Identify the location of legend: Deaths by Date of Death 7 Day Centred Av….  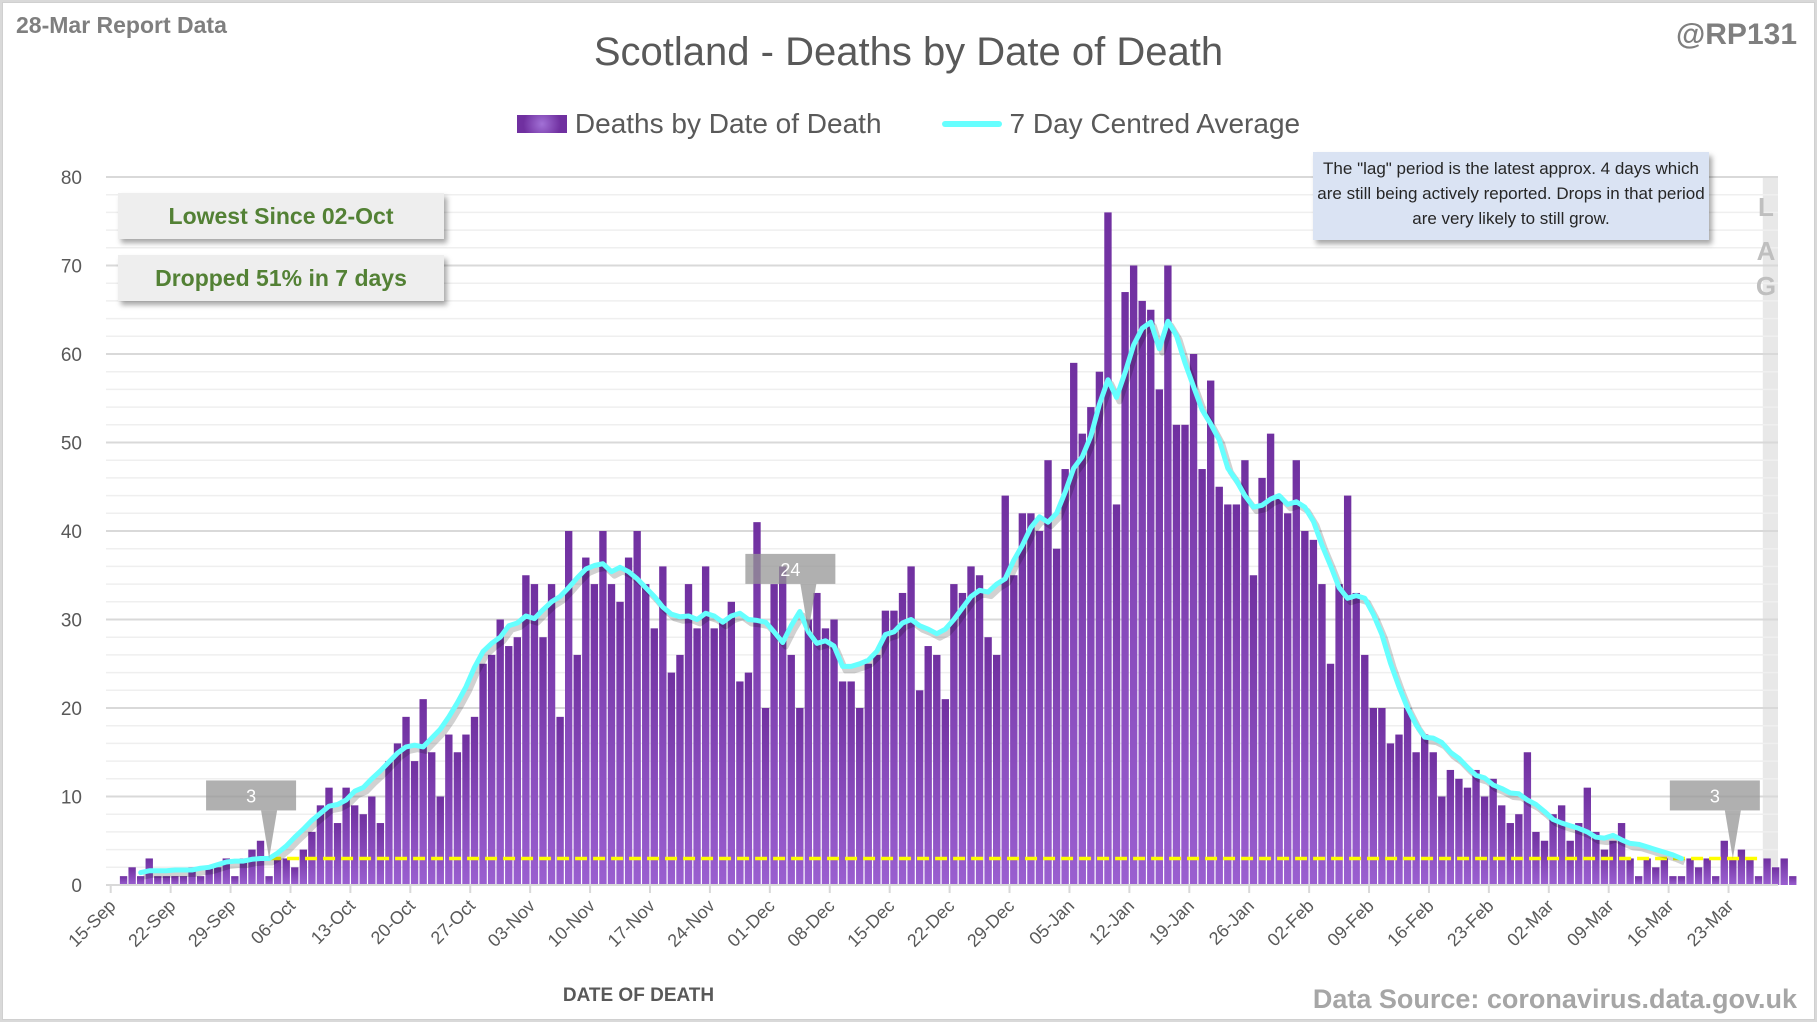
(908, 124).